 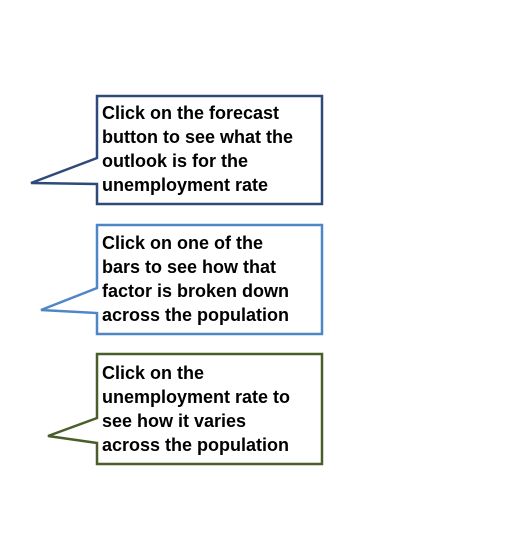 What do you see at coordinates (183, 243) in the screenshot?
I see `callout-line: Click on one of the` at bounding box center [183, 243].